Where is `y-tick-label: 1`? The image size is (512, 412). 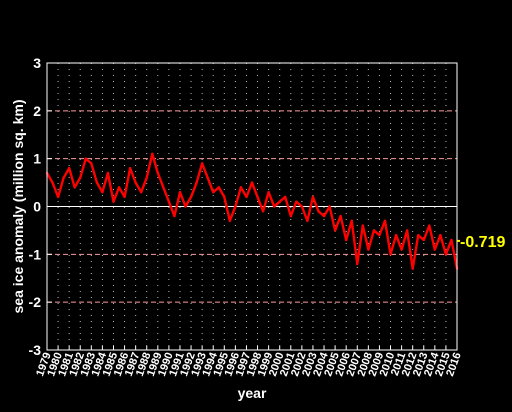 y-tick-label: 1 is located at coordinates (37, 159).